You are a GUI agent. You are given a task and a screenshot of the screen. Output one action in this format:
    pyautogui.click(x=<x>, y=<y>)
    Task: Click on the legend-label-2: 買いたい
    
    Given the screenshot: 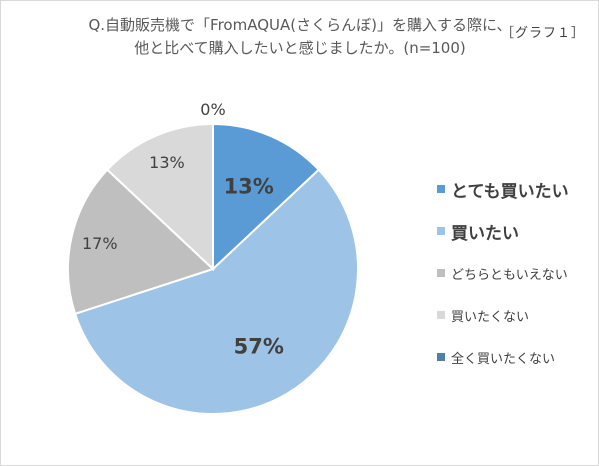 What is the action you would take?
    pyautogui.click(x=485, y=233)
    